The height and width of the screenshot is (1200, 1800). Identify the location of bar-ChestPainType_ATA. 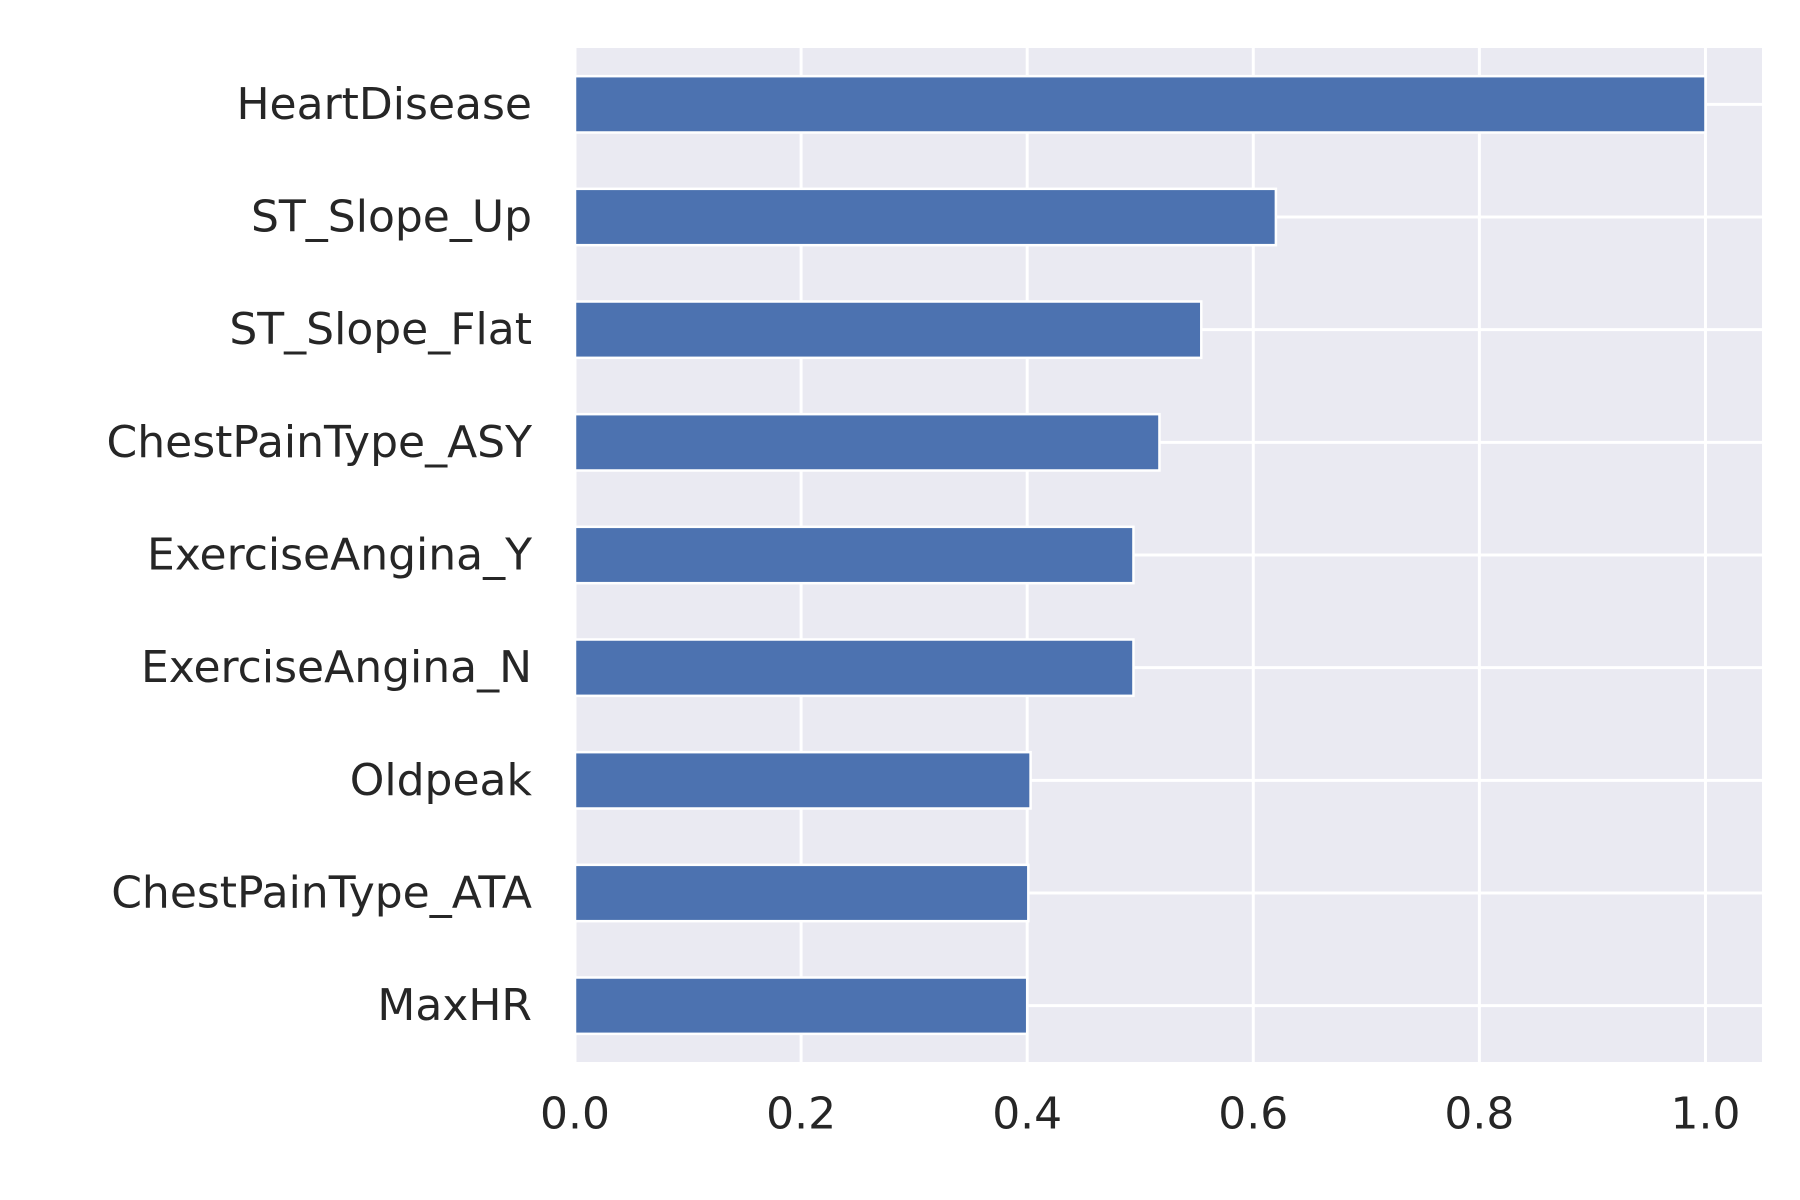
(801, 893).